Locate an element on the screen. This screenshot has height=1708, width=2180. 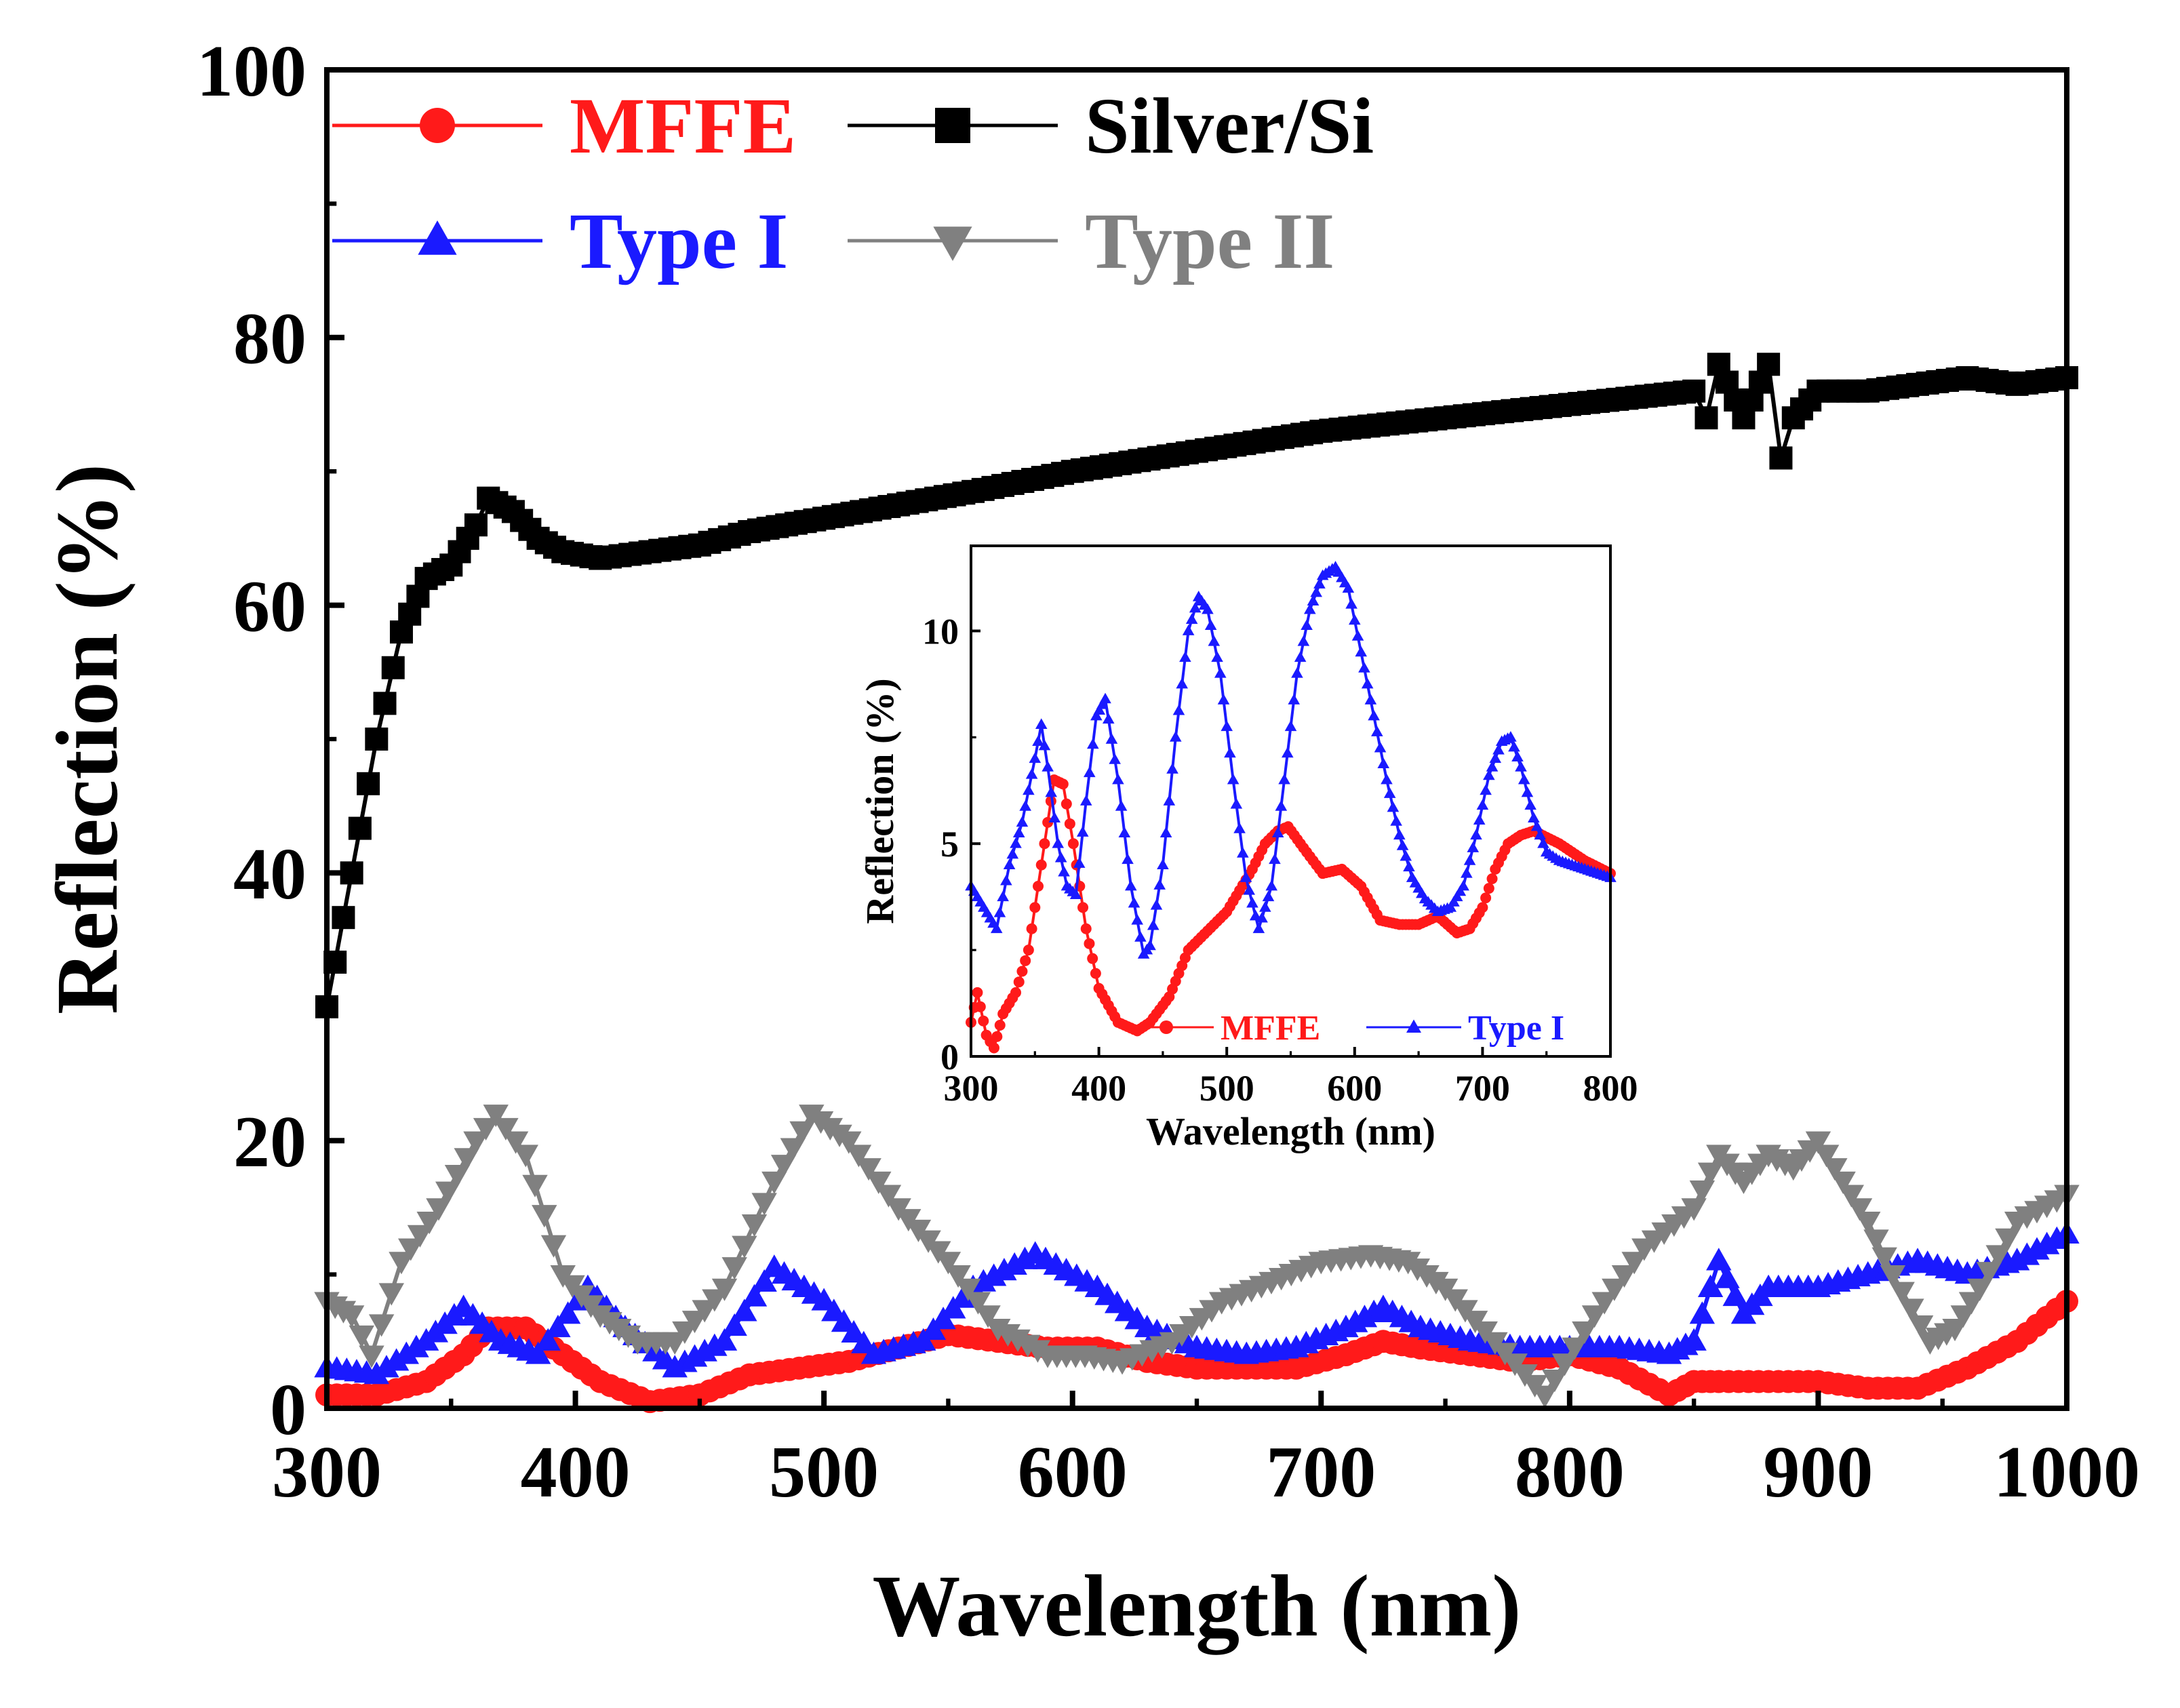
legend-marker-mffe is located at coordinates (438, 125).